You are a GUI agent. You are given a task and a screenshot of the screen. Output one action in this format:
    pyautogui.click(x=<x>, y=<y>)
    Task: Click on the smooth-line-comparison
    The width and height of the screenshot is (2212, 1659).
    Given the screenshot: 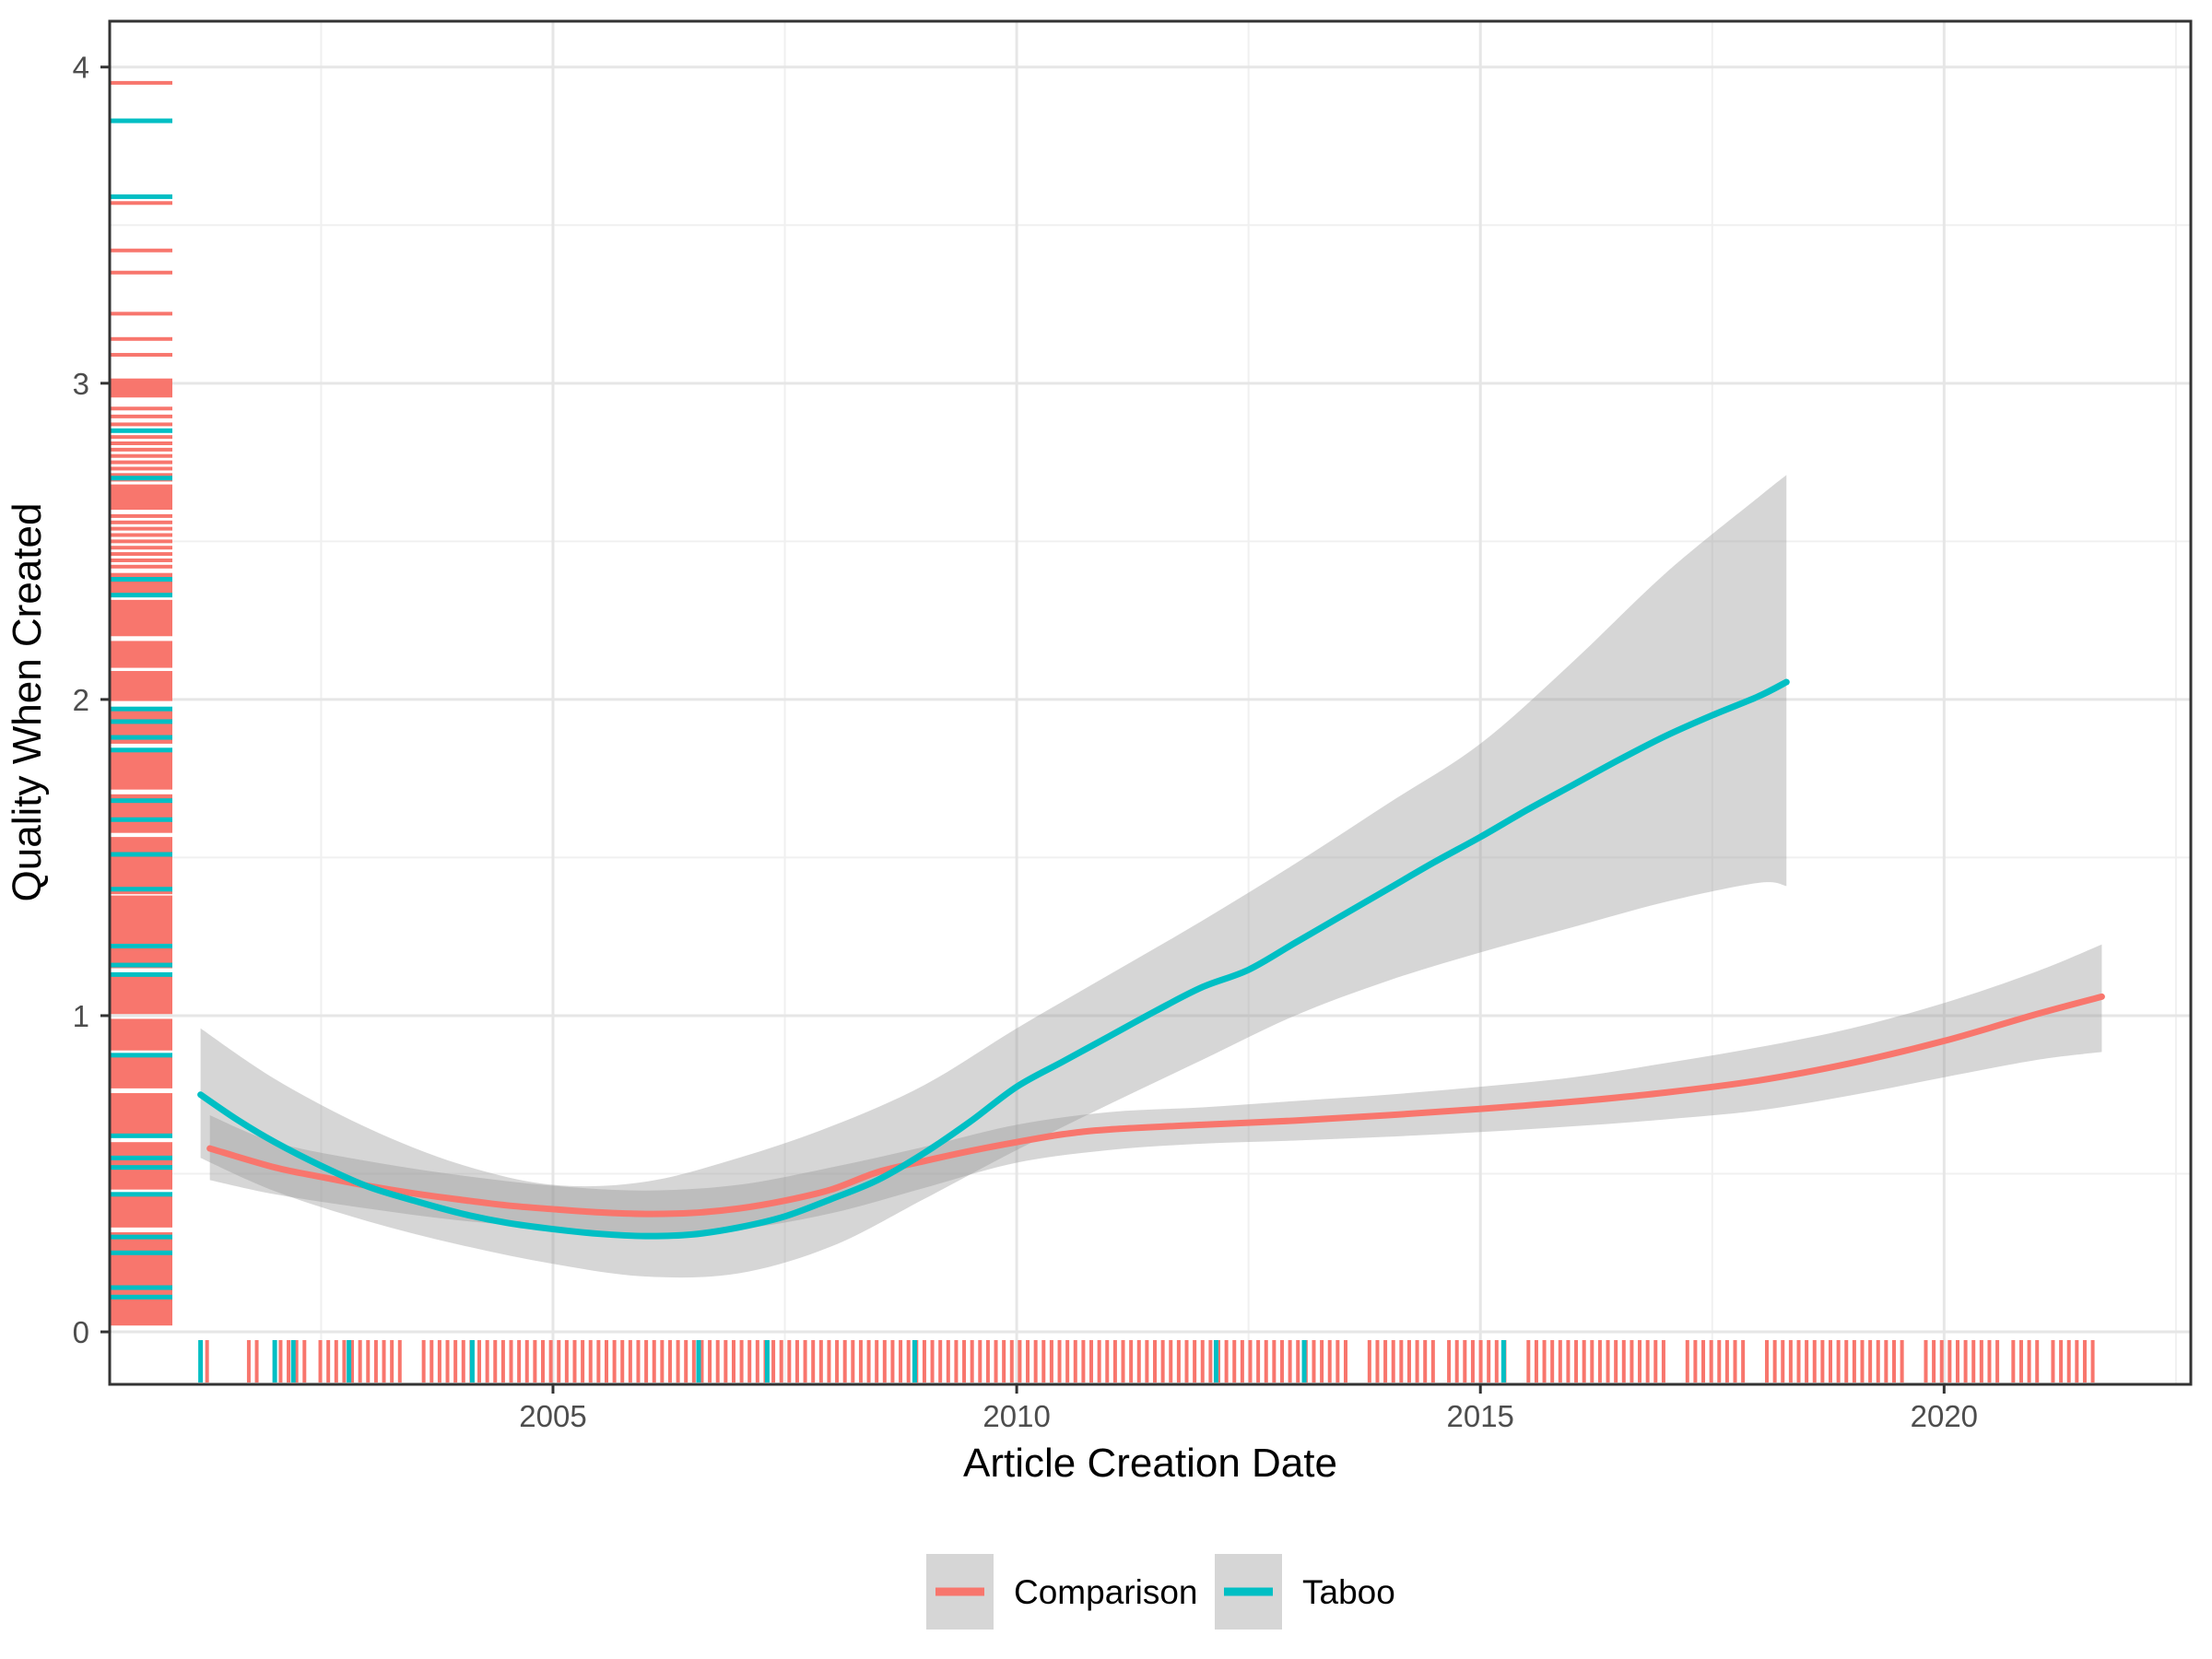 What is the action you would take?
    pyautogui.click(x=1155, y=1105)
    